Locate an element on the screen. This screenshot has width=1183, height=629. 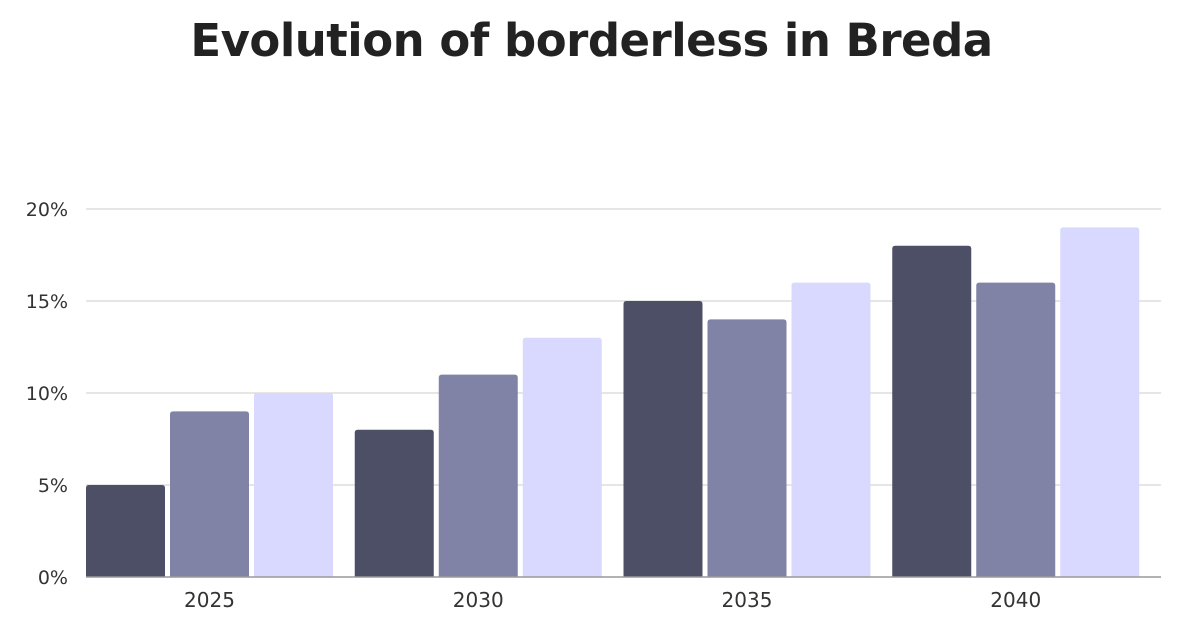
y-tick-label: 0% is located at coordinates (53, 578).